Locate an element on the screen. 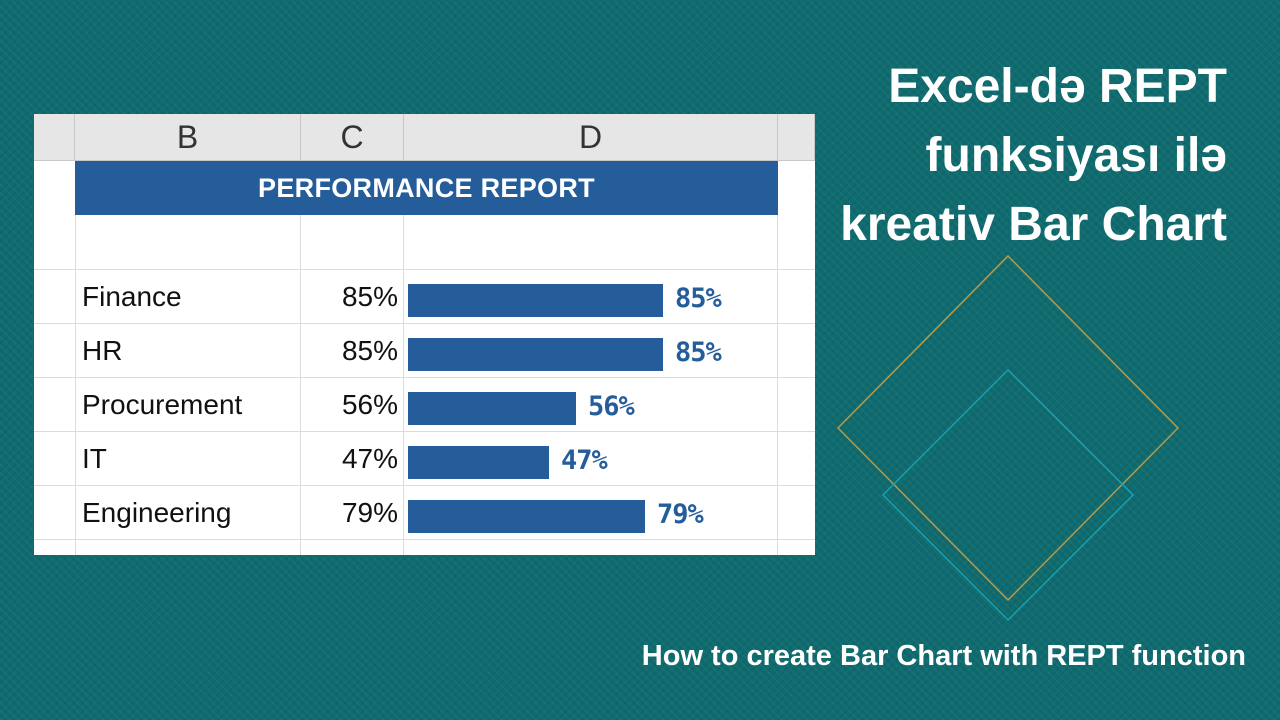  gold-diamond-outline is located at coordinates (1008, 428).